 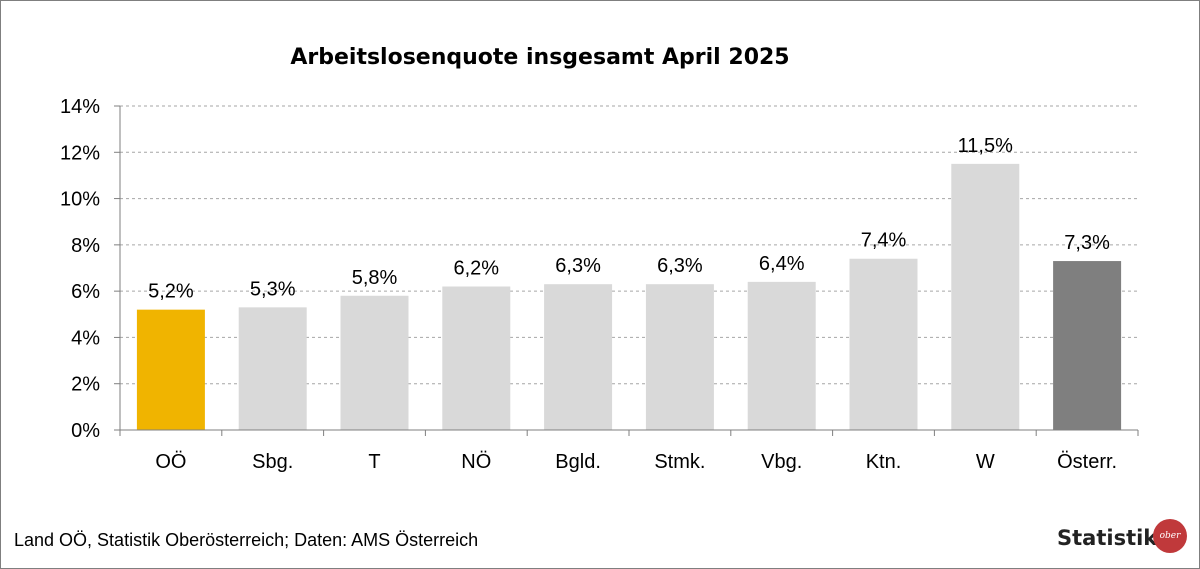 What do you see at coordinates (375, 278) in the screenshot?
I see `data-label: 5,8%` at bounding box center [375, 278].